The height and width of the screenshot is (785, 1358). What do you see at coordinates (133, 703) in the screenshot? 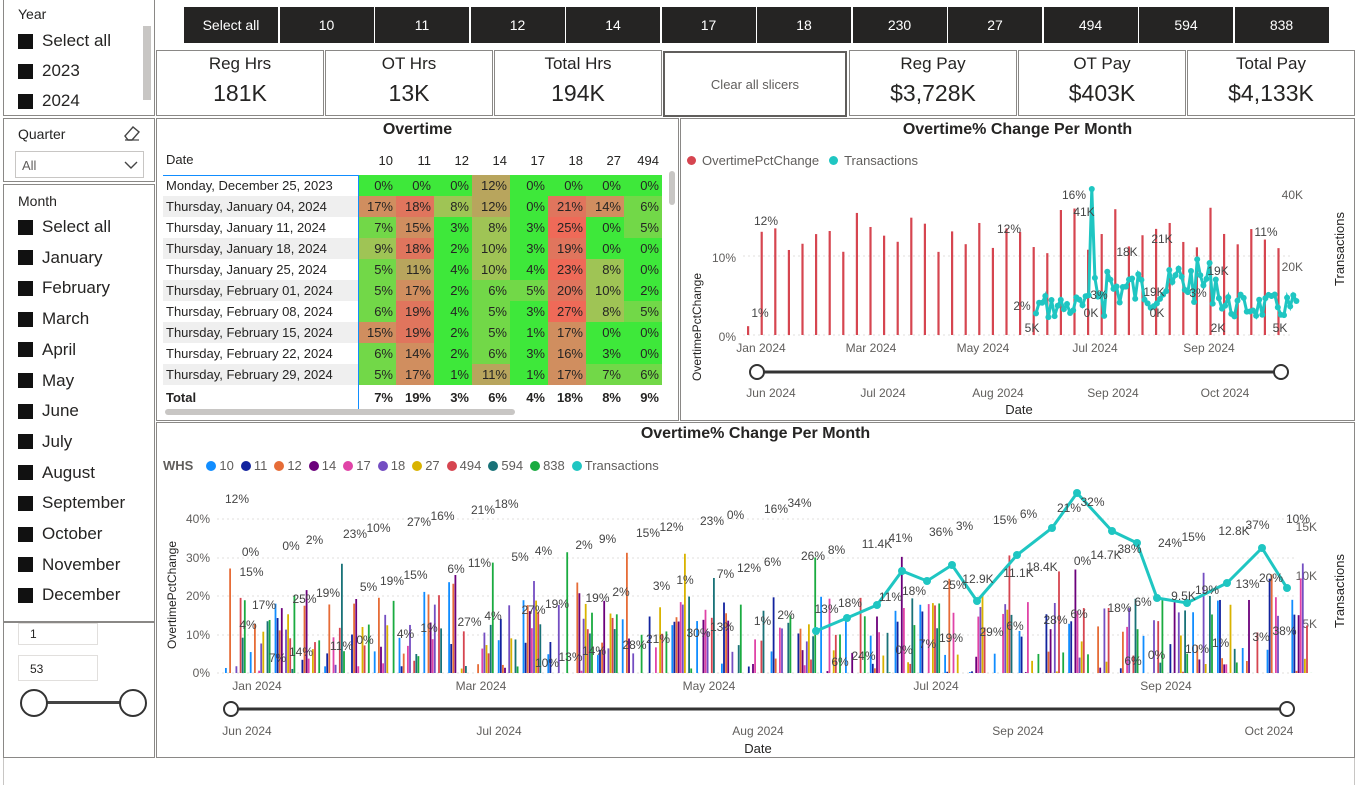
I see `week-slider-max-handle` at bounding box center [133, 703].